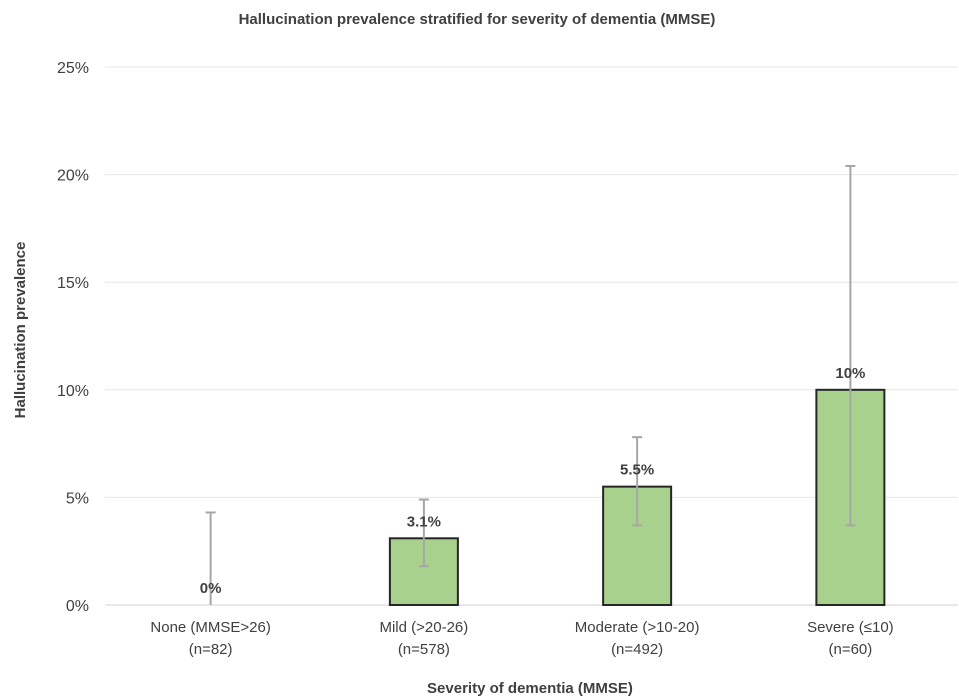 The width and height of the screenshot is (959, 696). I want to click on y-tick-label: 5%, so click(77, 498).